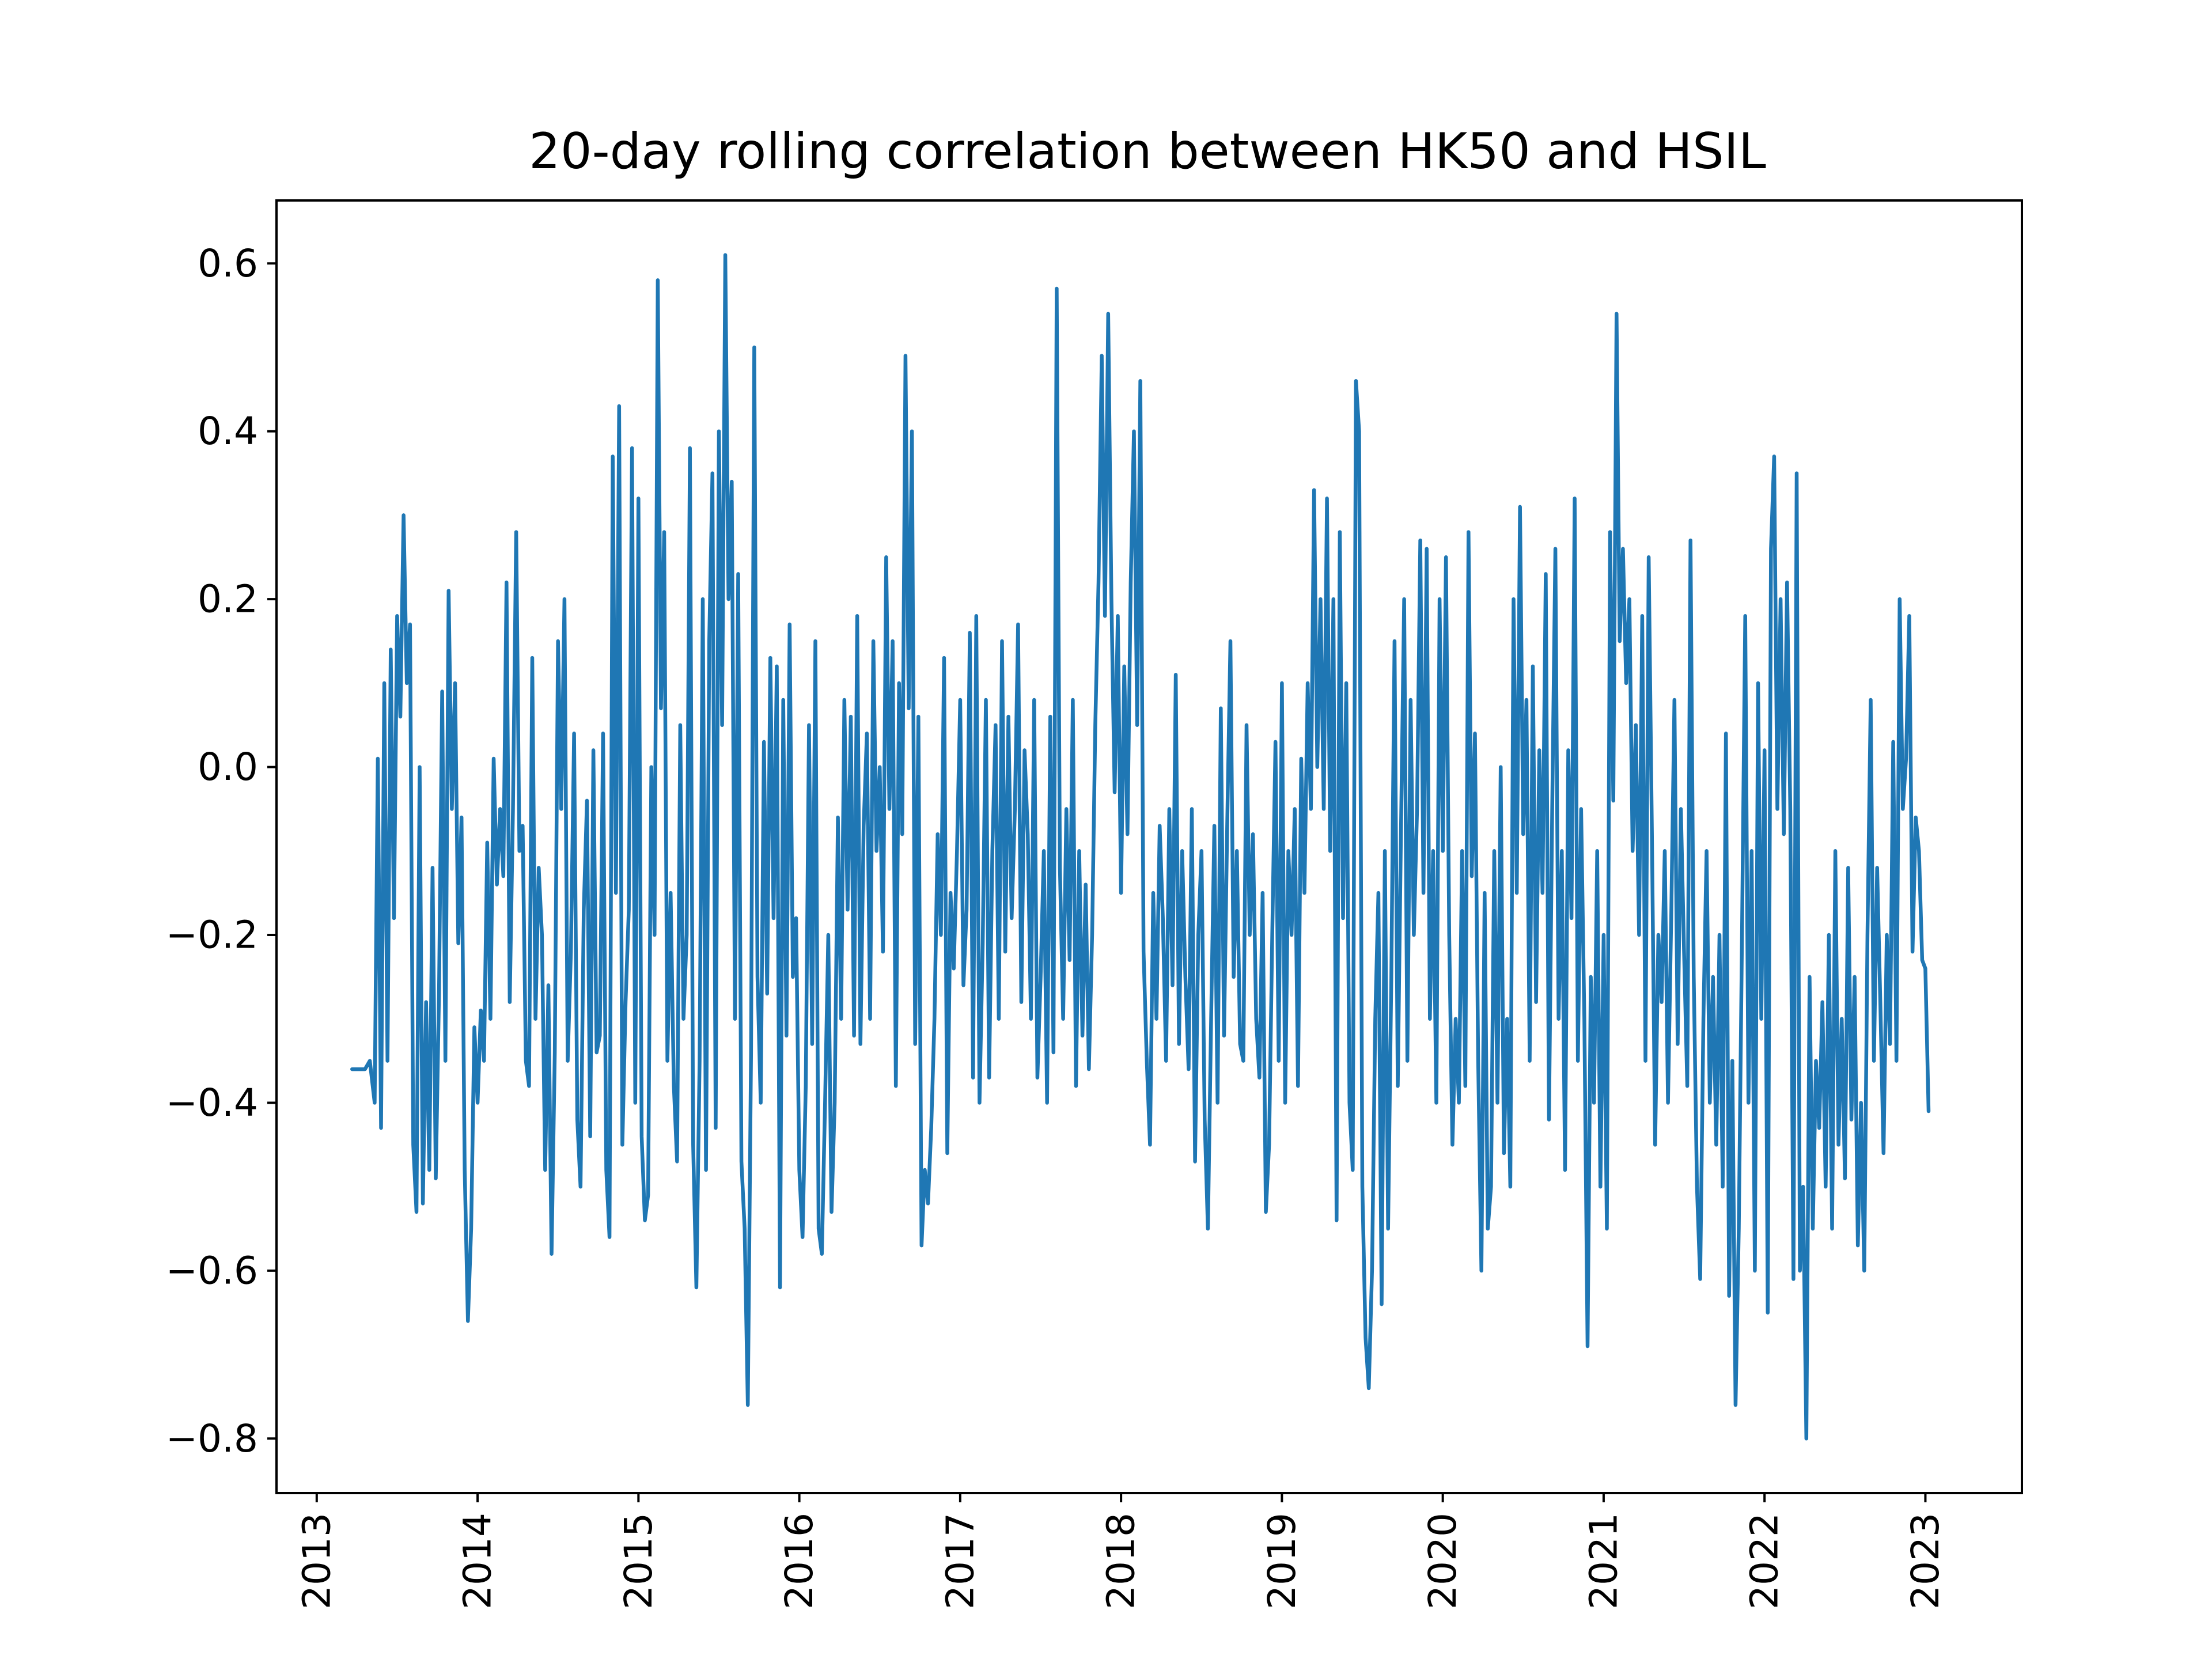  What do you see at coordinates (1282, 1561) in the screenshot?
I see `x-tick-label: 2019` at bounding box center [1282, 1561].